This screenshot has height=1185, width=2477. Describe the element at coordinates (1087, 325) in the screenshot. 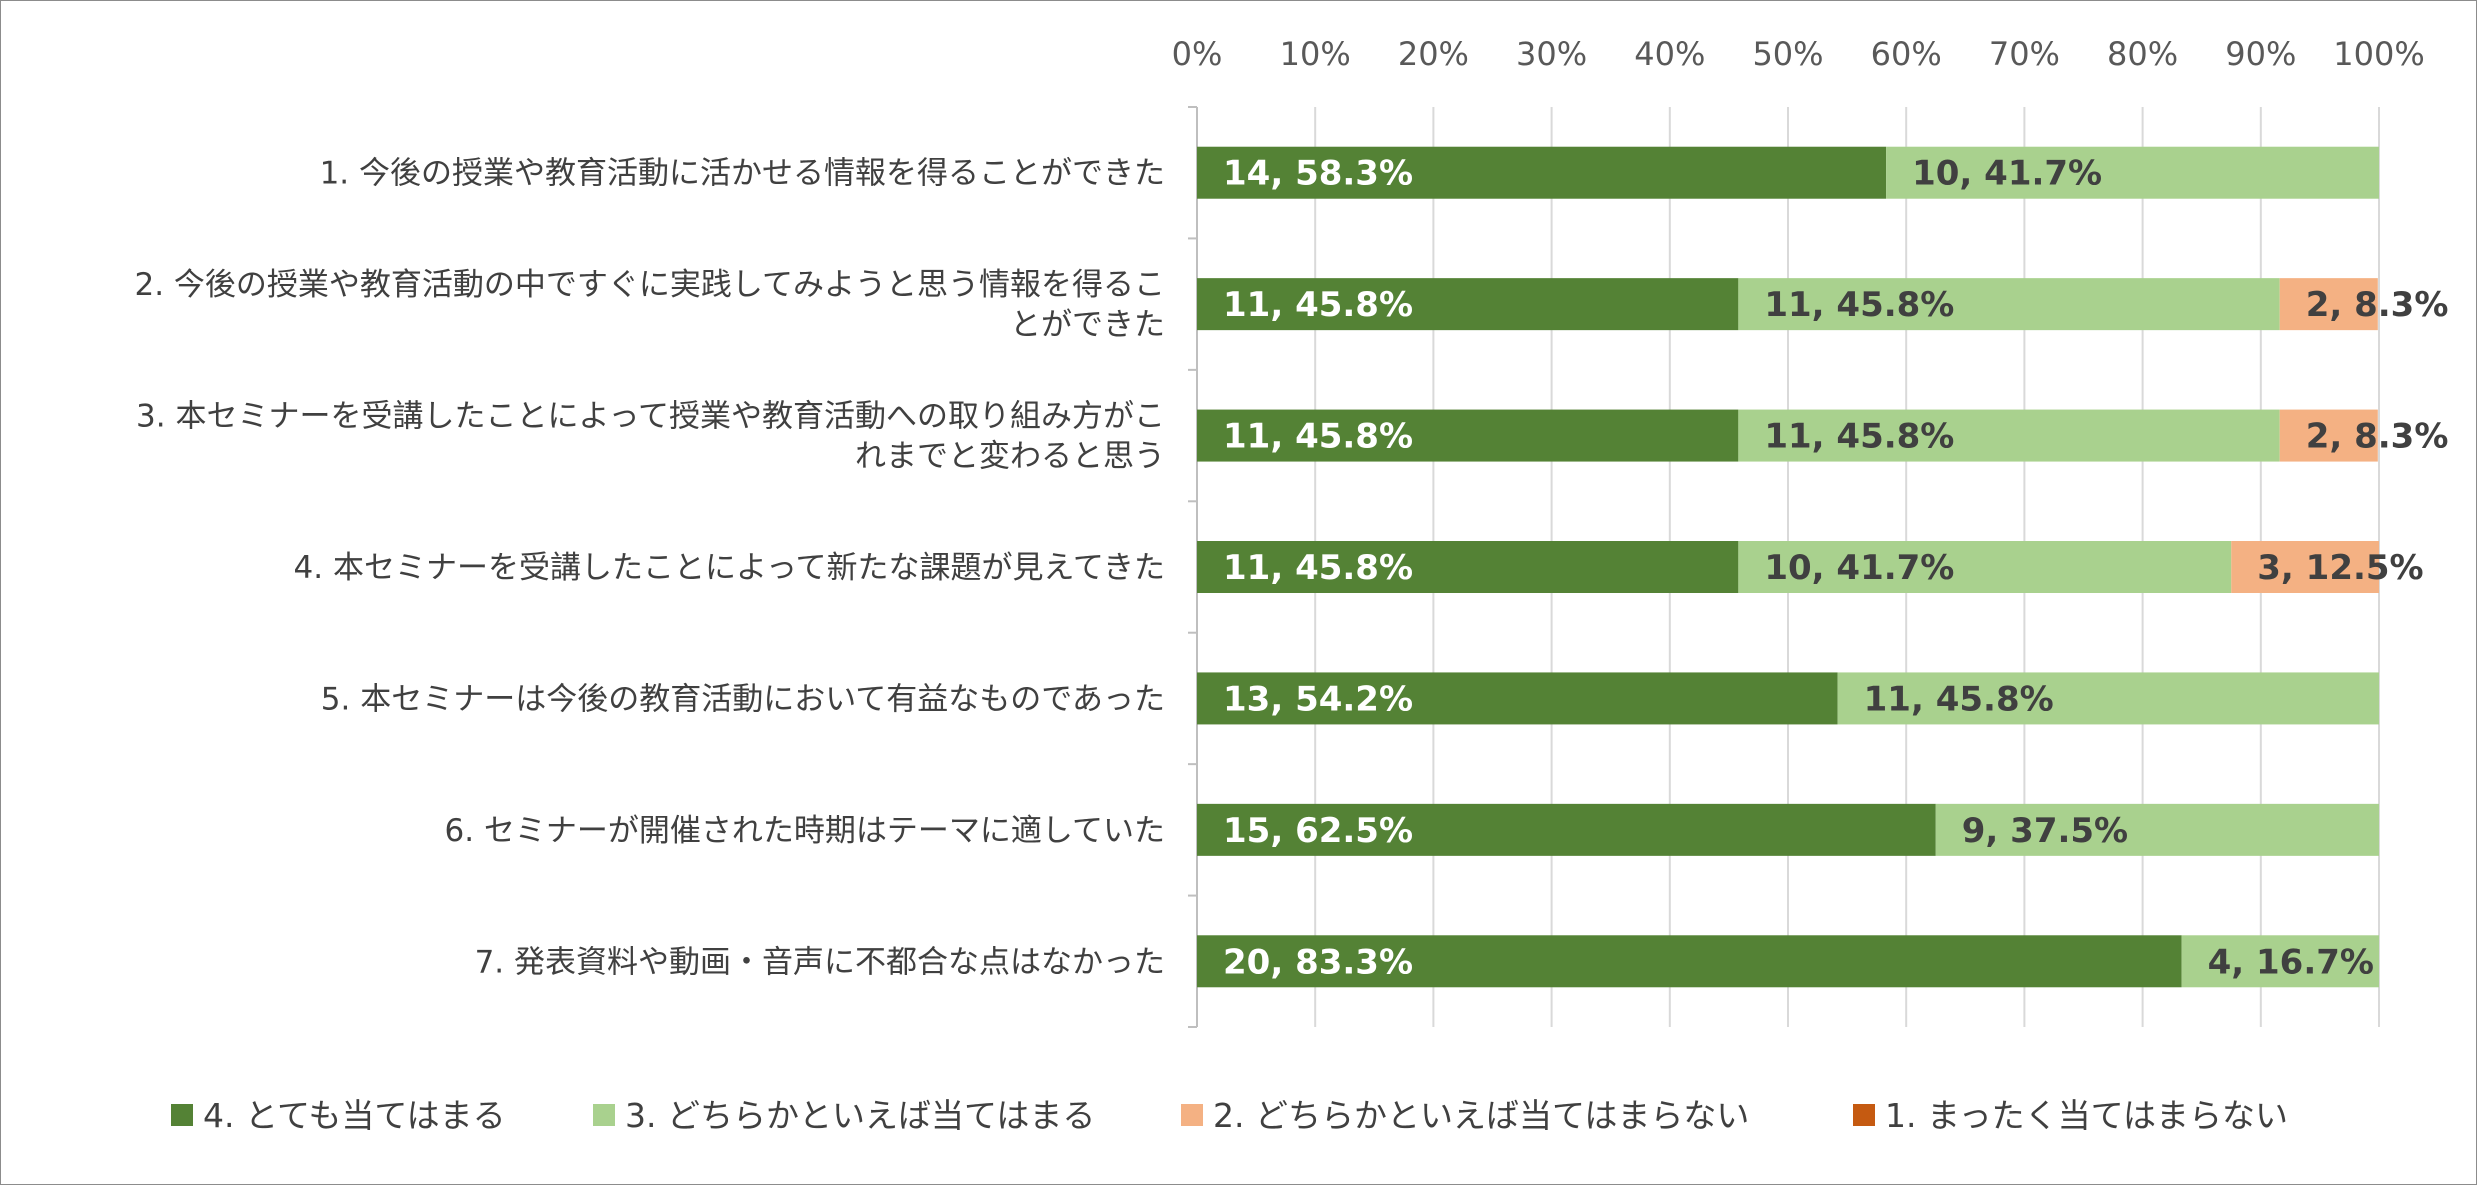

I see `category-label: とができた` at that location.